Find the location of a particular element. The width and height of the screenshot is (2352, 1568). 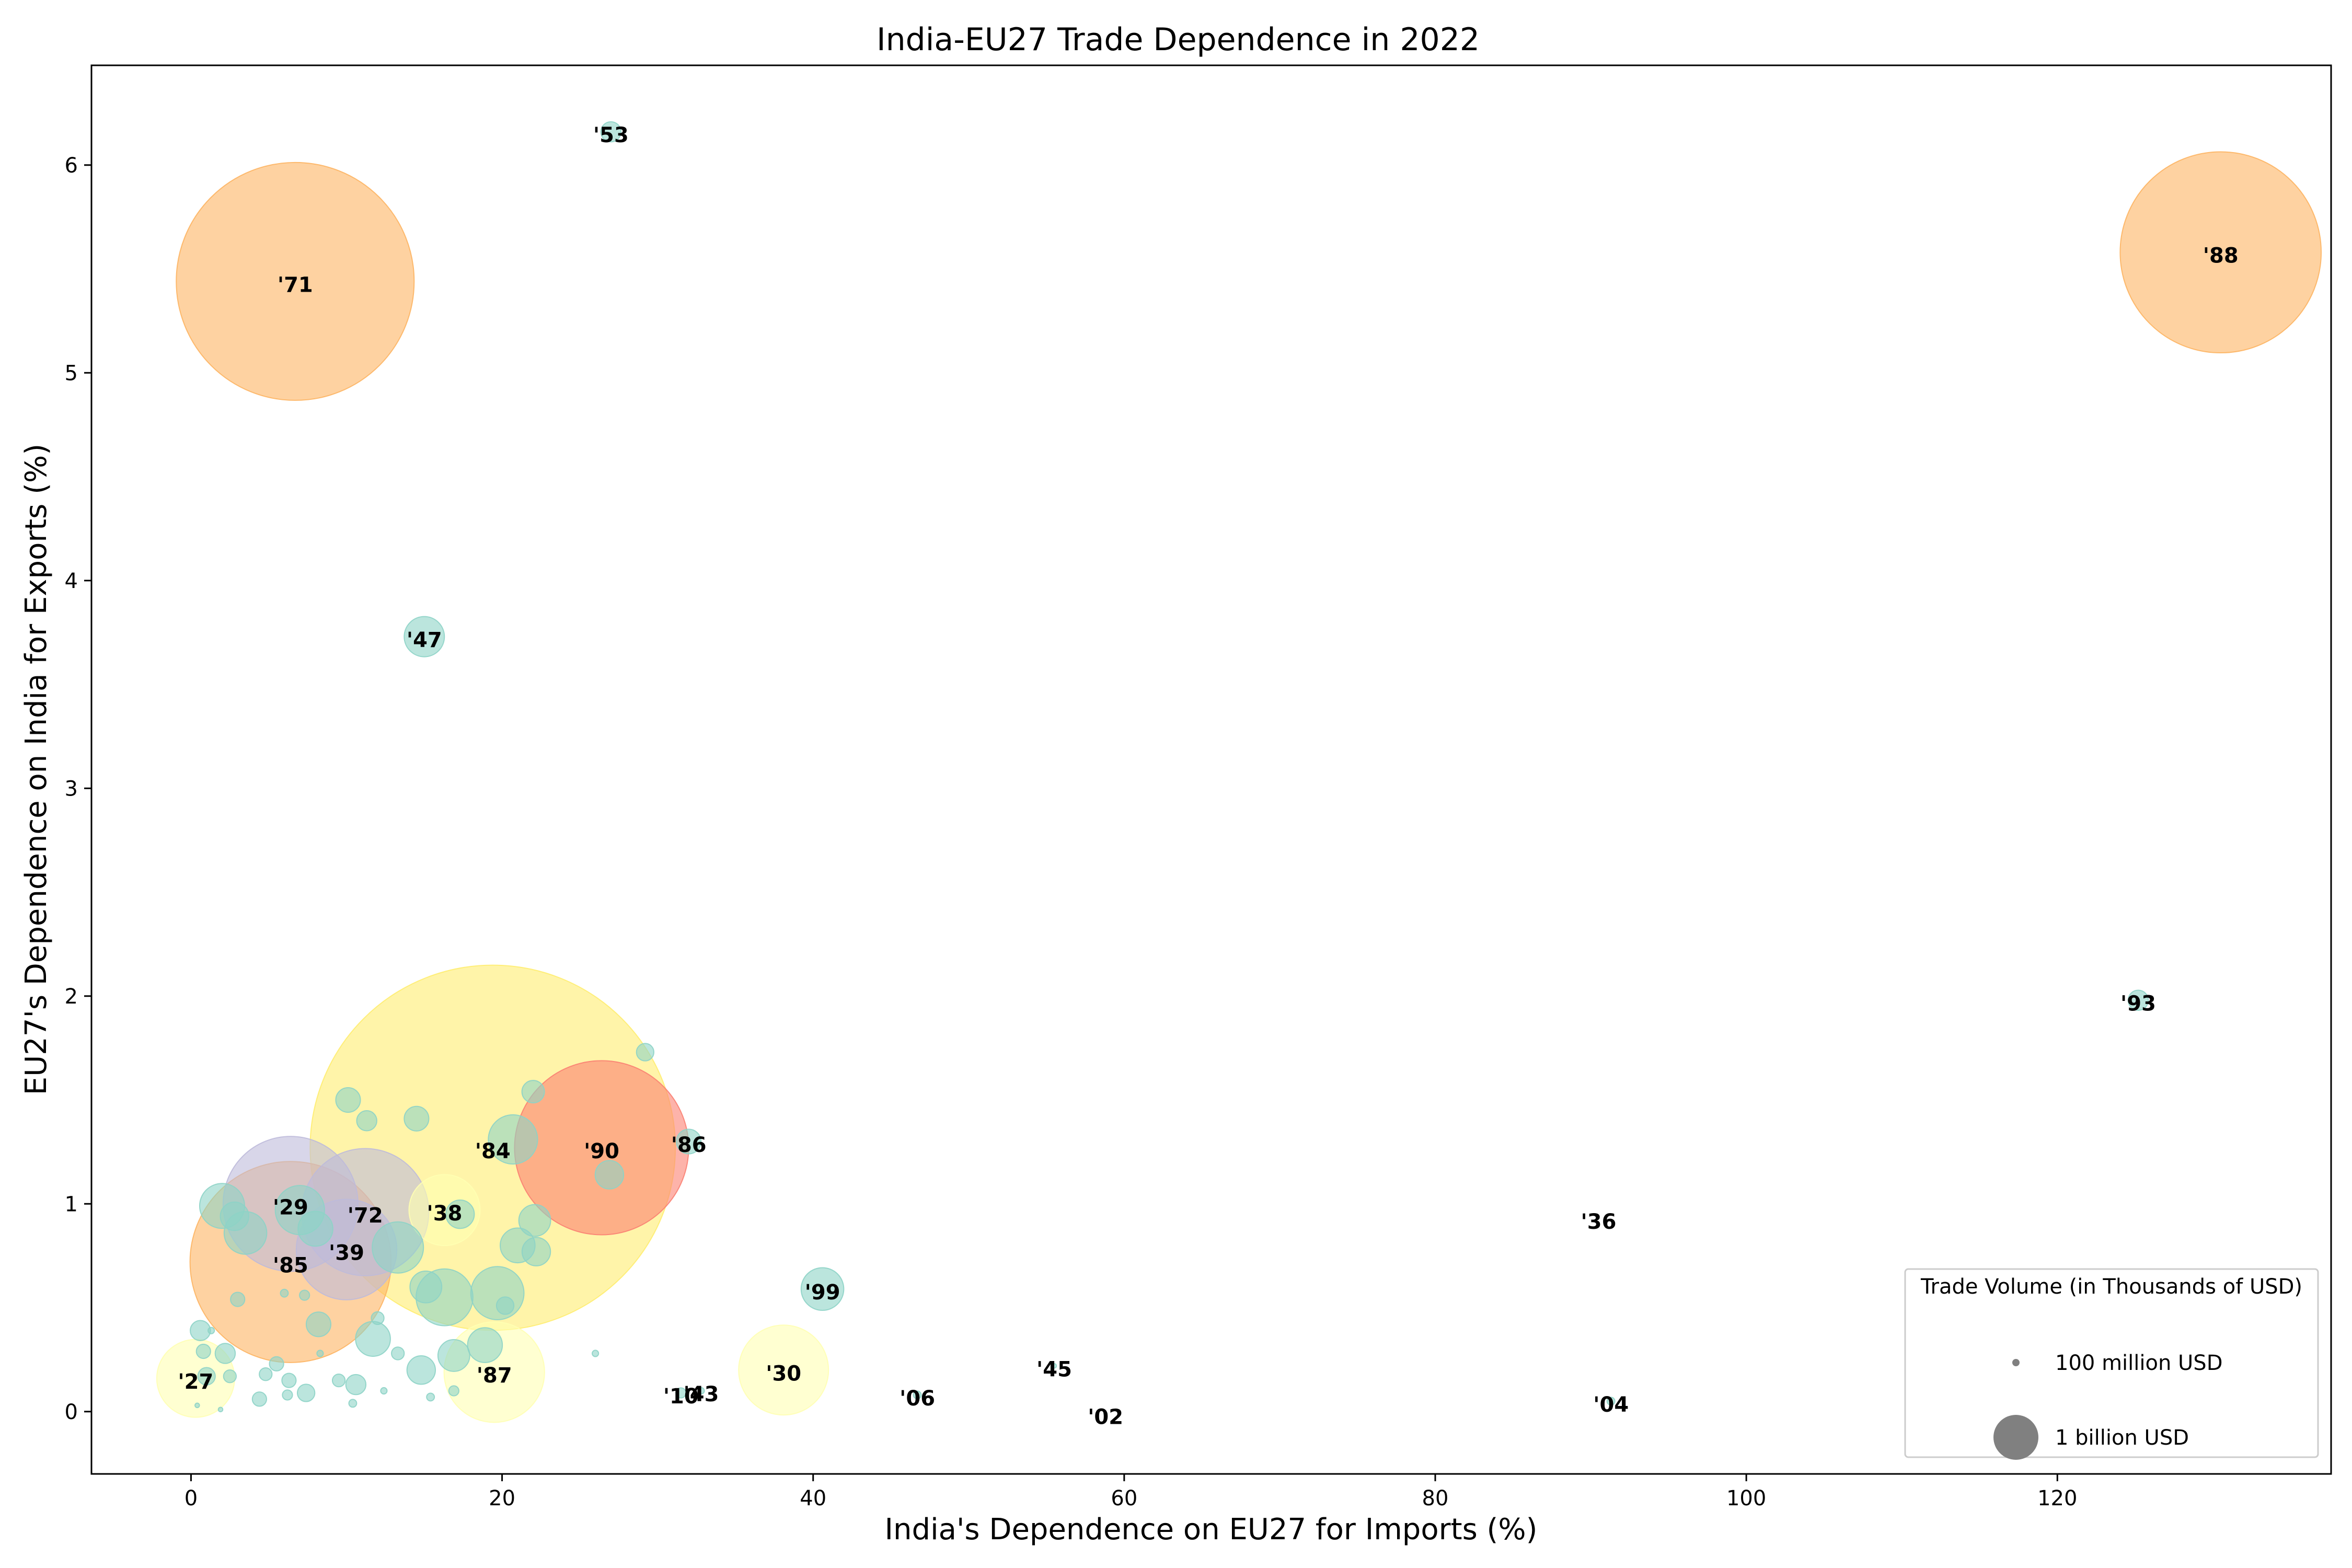

x-tick-label-4: 80 is located at coordinates (1435, 1498).